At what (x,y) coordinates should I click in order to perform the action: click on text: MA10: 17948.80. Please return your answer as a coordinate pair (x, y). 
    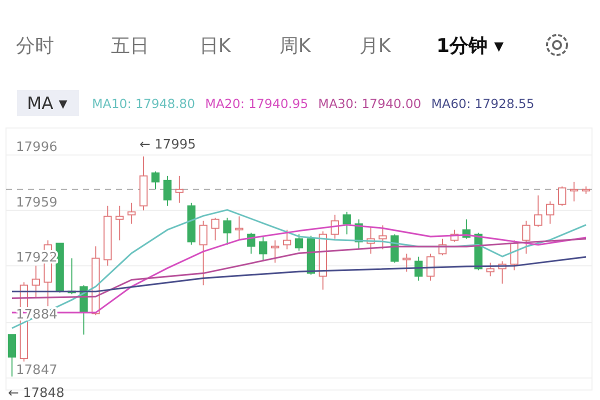
    Looking at the image, I should click on (144, 103).